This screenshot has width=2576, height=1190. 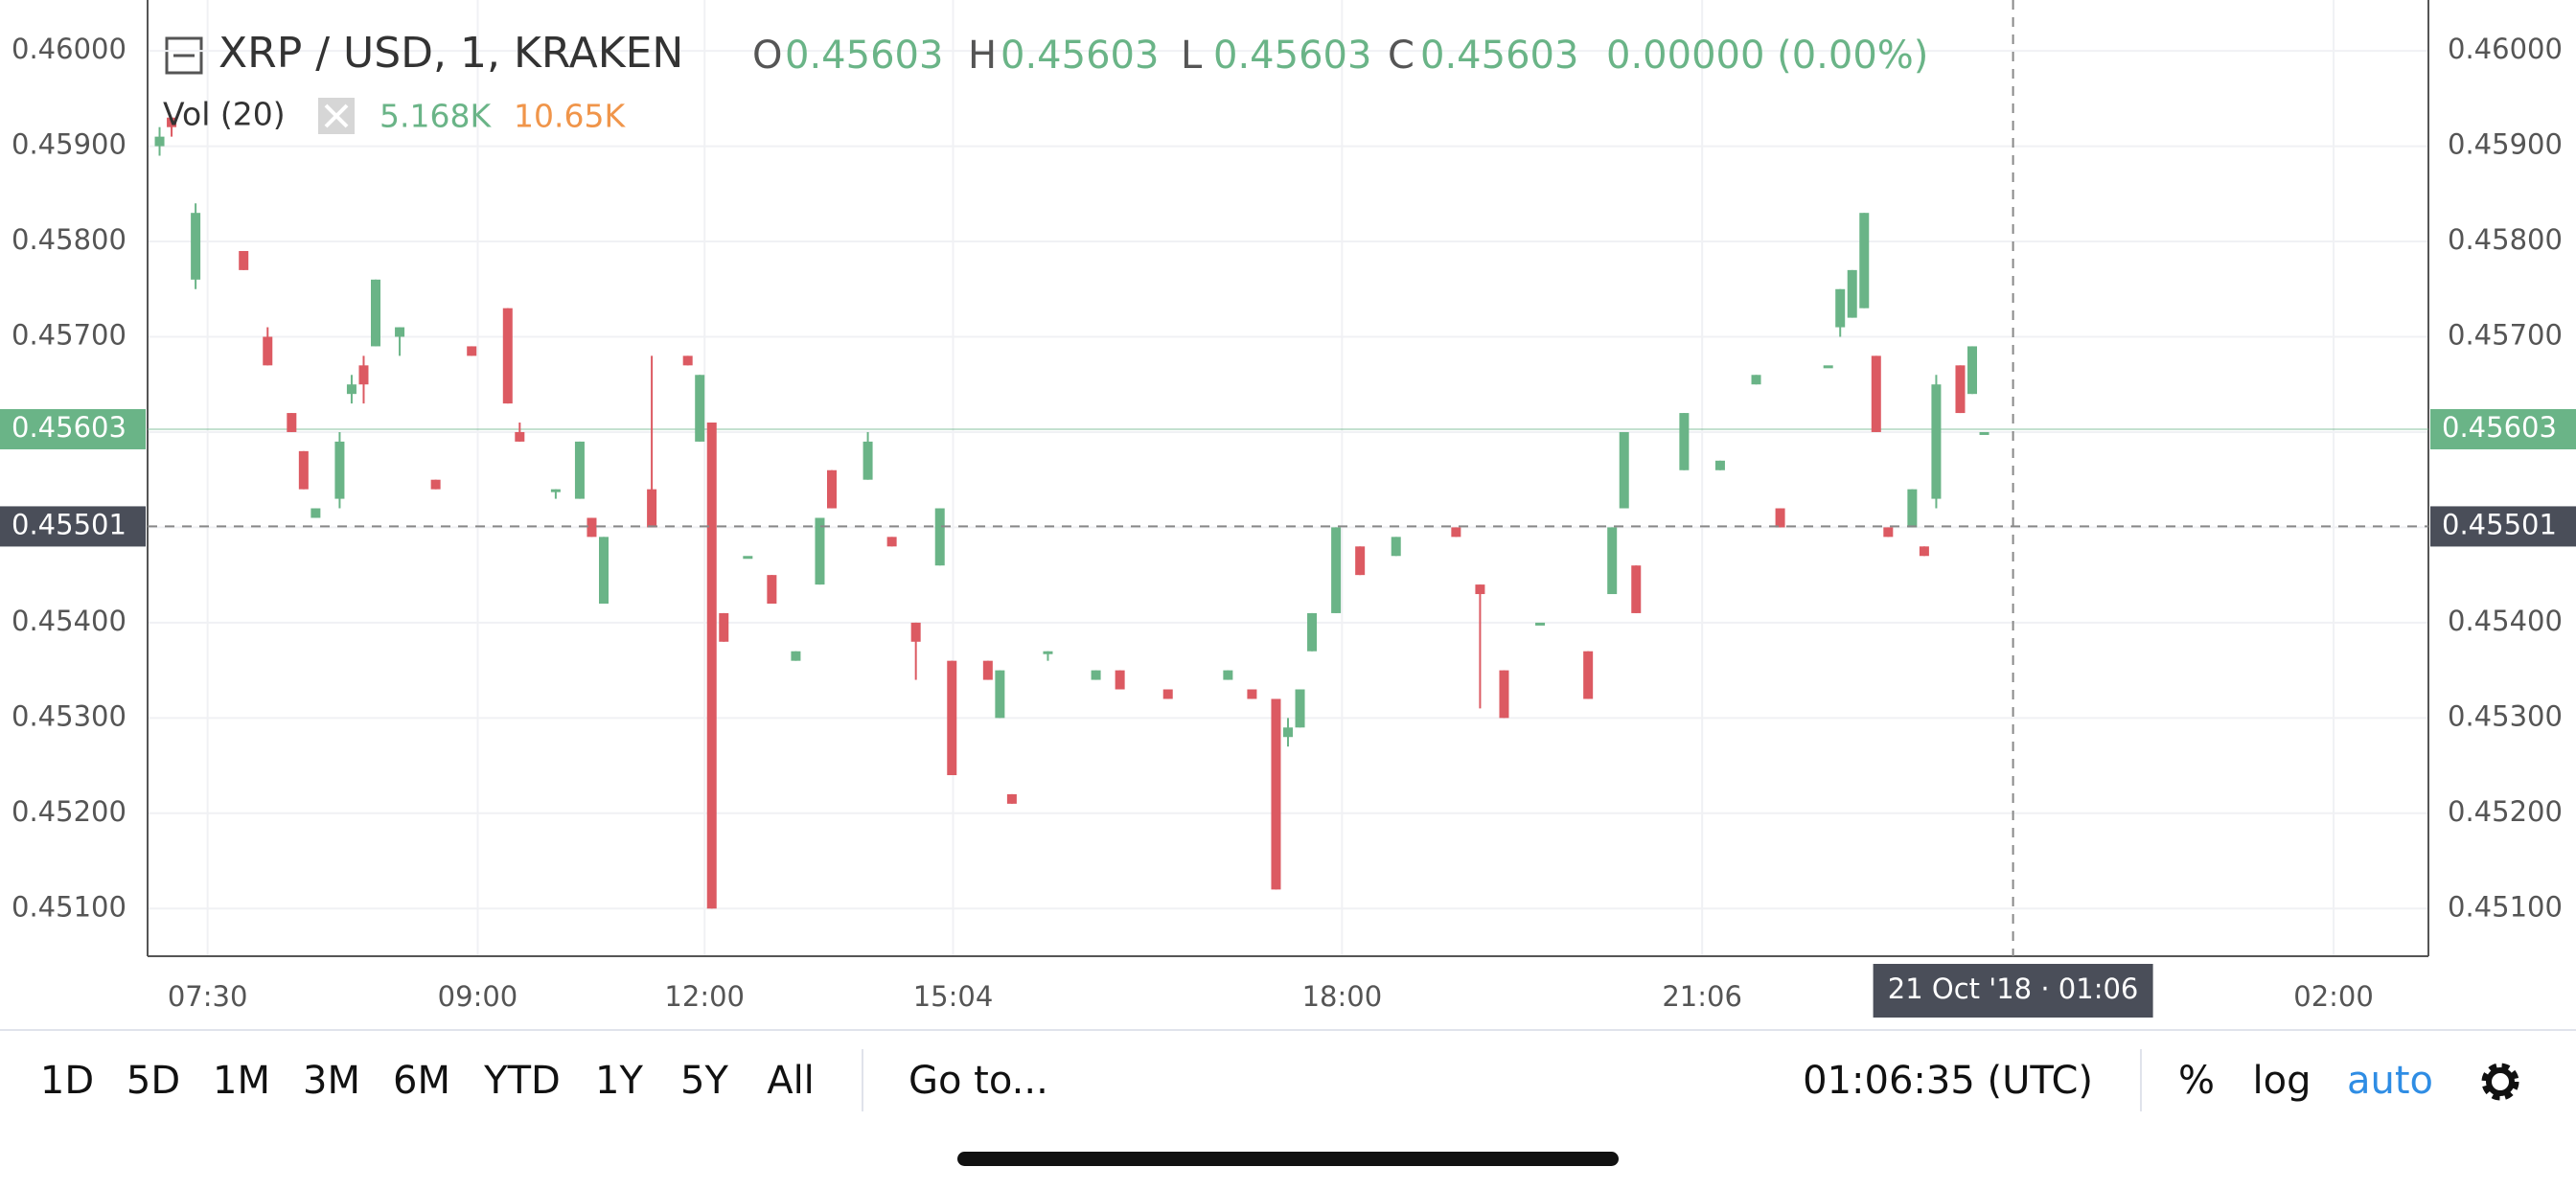 I want to click on scale-option: log, so click(x=2282, y=1081).